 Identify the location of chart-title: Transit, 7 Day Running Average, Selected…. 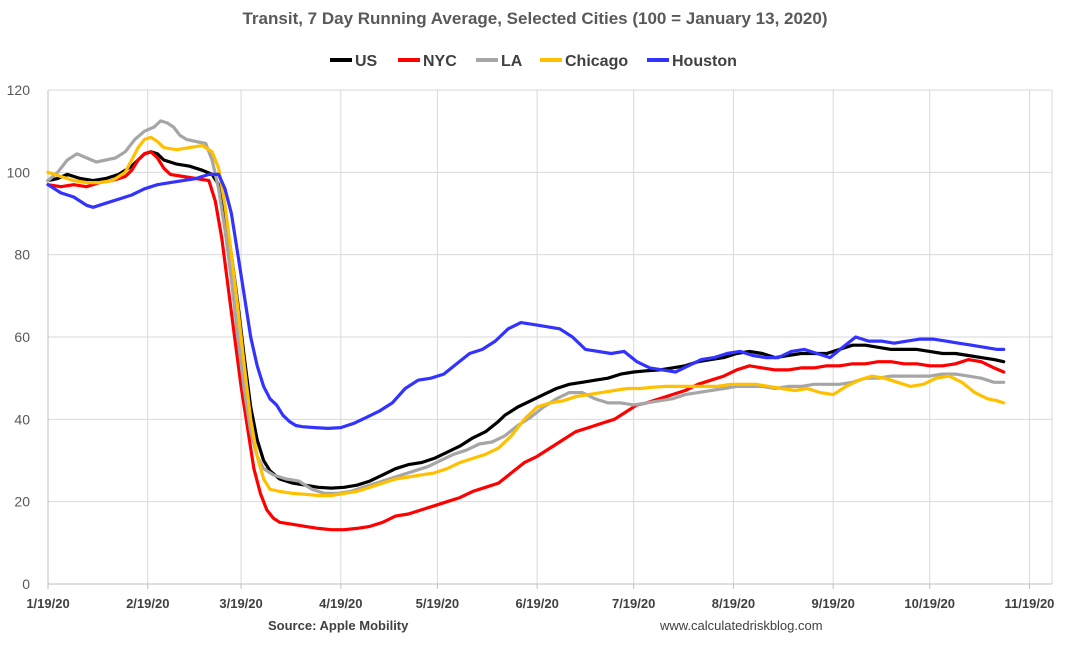
(534, 18).